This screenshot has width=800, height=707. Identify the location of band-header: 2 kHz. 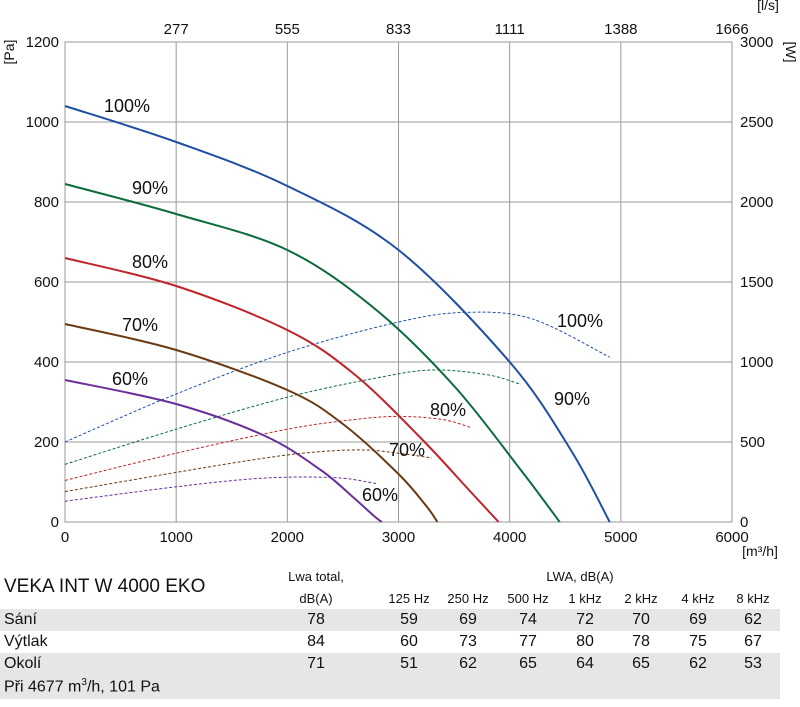
(641, 598).